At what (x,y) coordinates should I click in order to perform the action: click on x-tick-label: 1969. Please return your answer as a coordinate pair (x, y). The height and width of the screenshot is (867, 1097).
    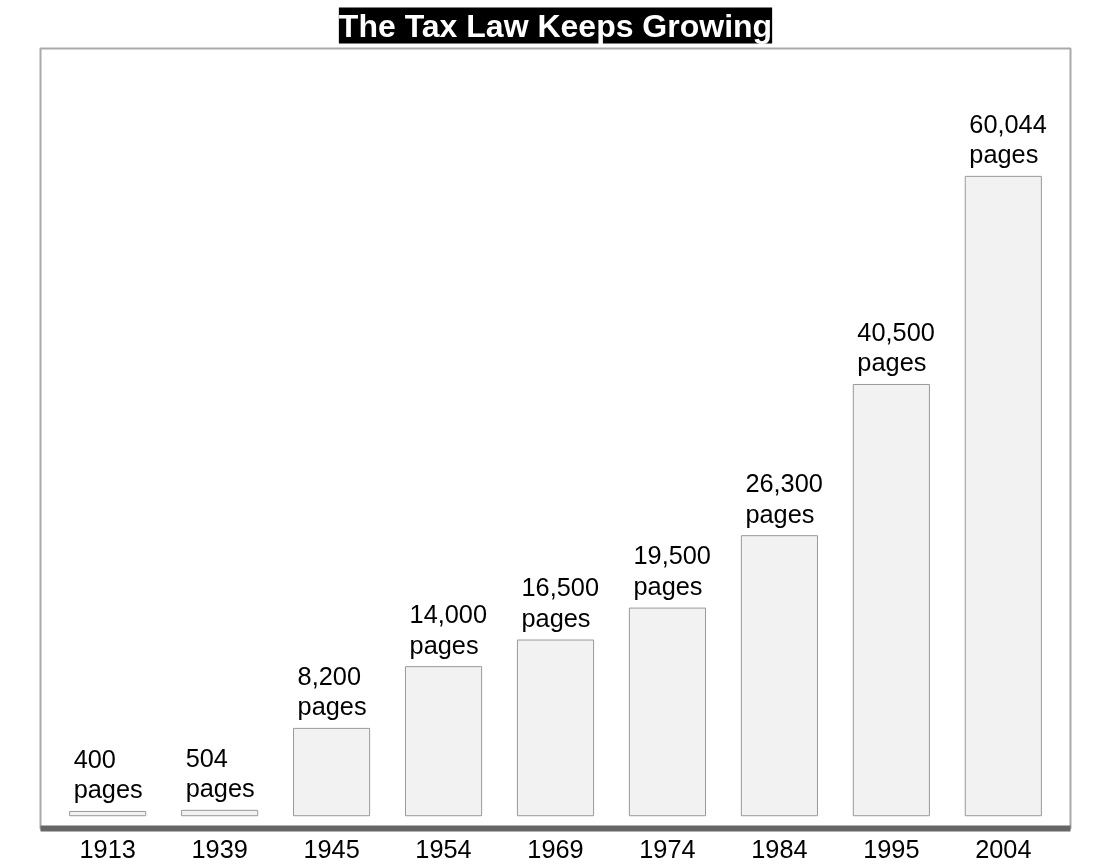
    Looking at the image, I should click on (555, 848).